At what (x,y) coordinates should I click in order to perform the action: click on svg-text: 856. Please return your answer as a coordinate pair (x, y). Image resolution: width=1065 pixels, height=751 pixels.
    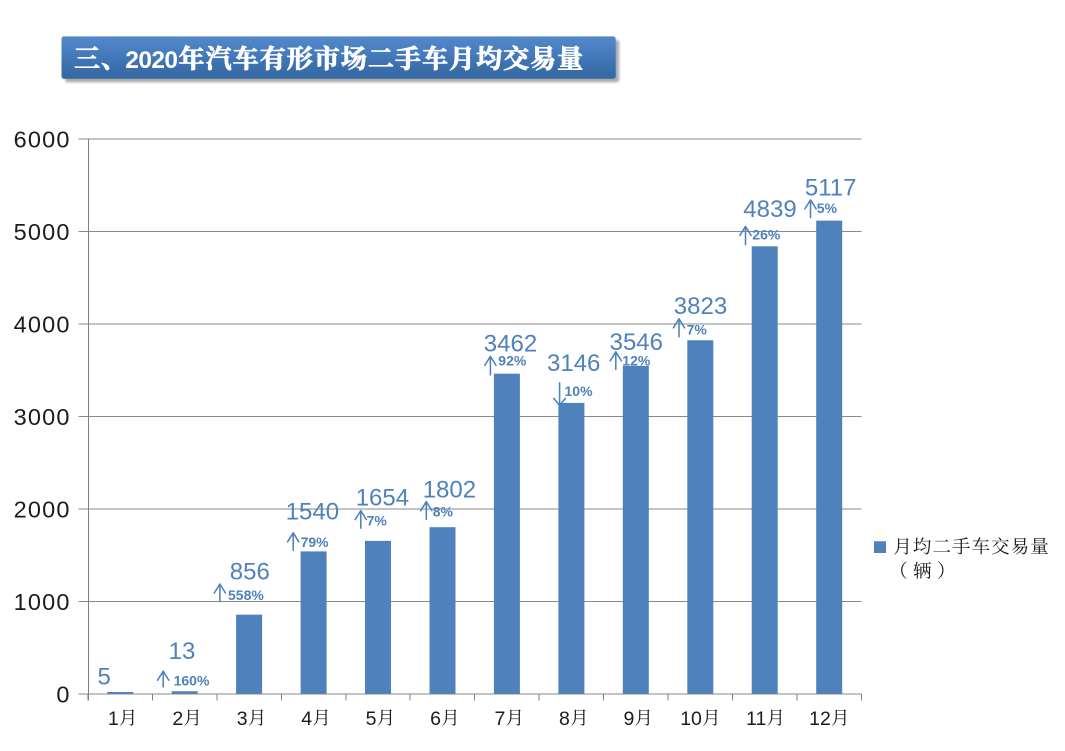
    Looking at the image, I should click on (250, 571).